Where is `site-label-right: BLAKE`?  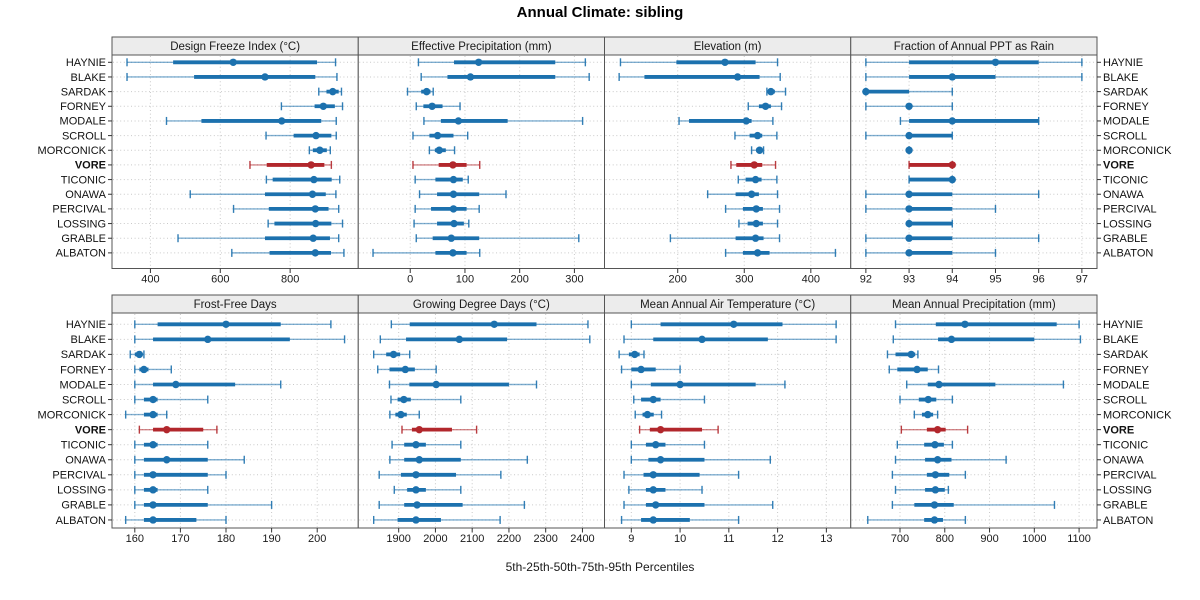
site-label-right: BLAKE is located at coordinates (1120, 340).